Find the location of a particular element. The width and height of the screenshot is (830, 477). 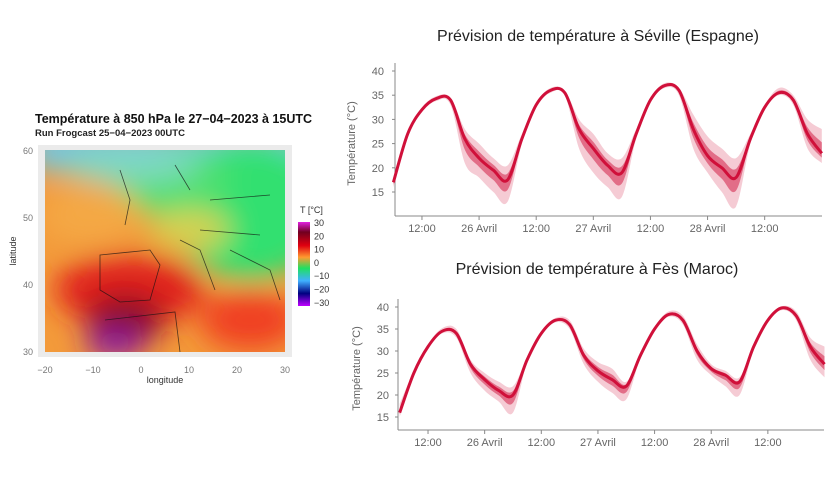

colorbar-tick: 30 is located at coordinates (319, 223).